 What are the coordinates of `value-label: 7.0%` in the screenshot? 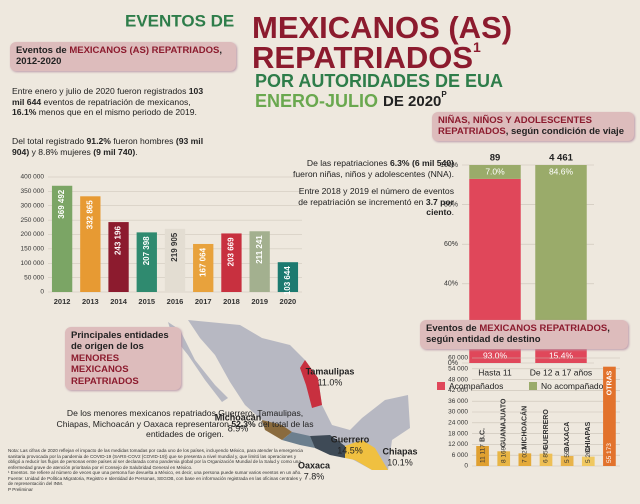 It's located at (495, 171).